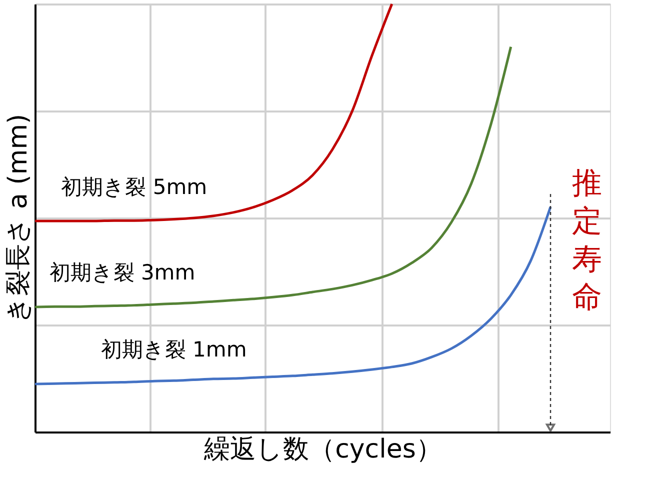 This screenshot has height=492, width=650. What do you see at coordinates (134, 187) in the screenshot?
I see `series-label: 初期き裂 5mm` at bounding box center [134, 187].